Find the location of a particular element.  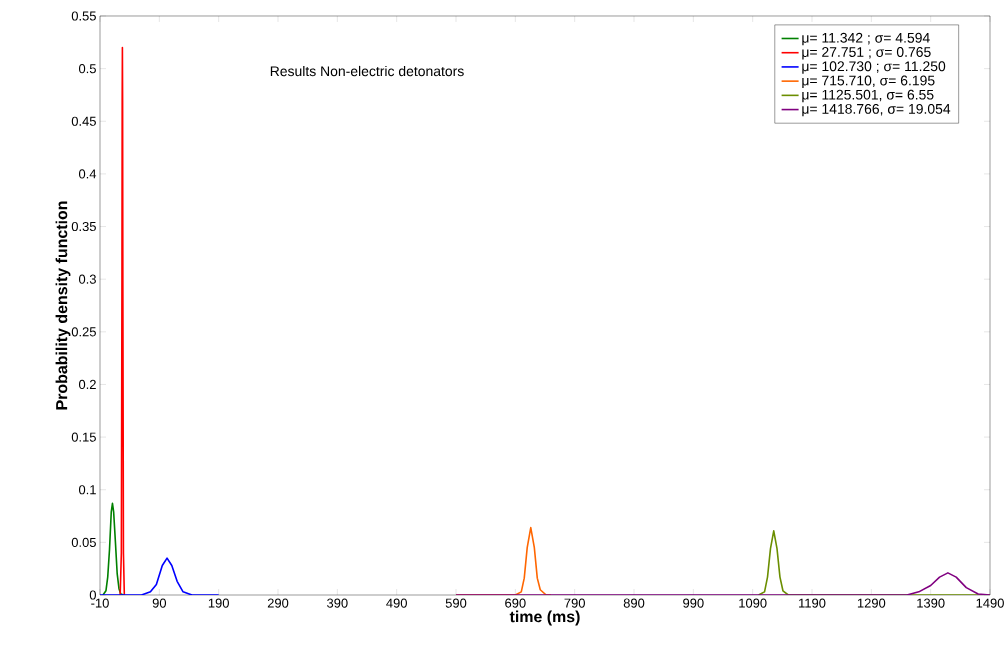

x-tick-label: 390 is located at coordinates (337, 603).